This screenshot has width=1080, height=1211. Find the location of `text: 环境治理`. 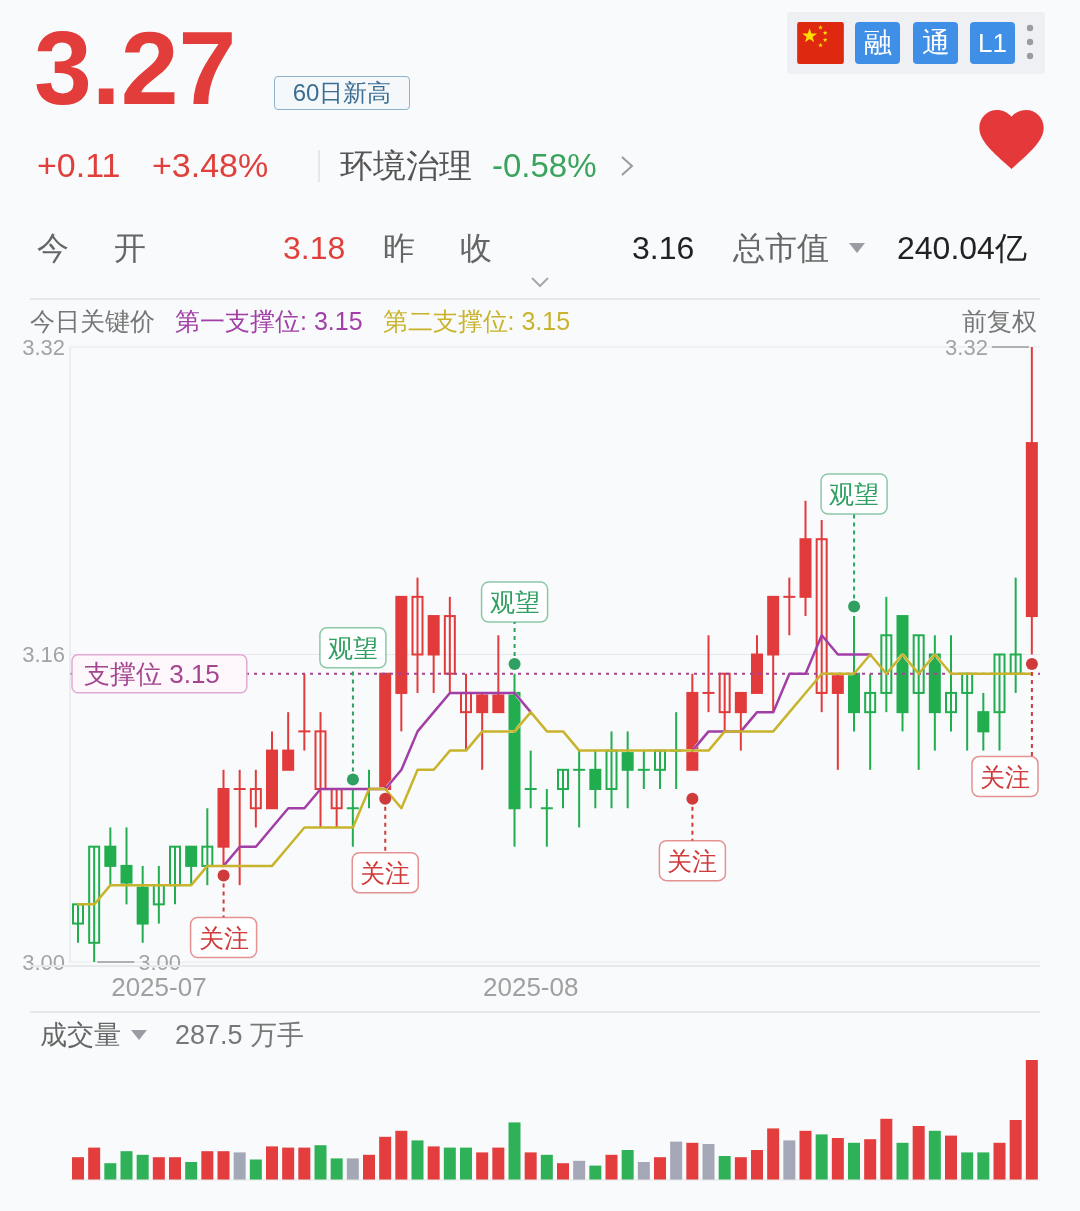

text: 环境治理 is located at coordinates (406, 165).